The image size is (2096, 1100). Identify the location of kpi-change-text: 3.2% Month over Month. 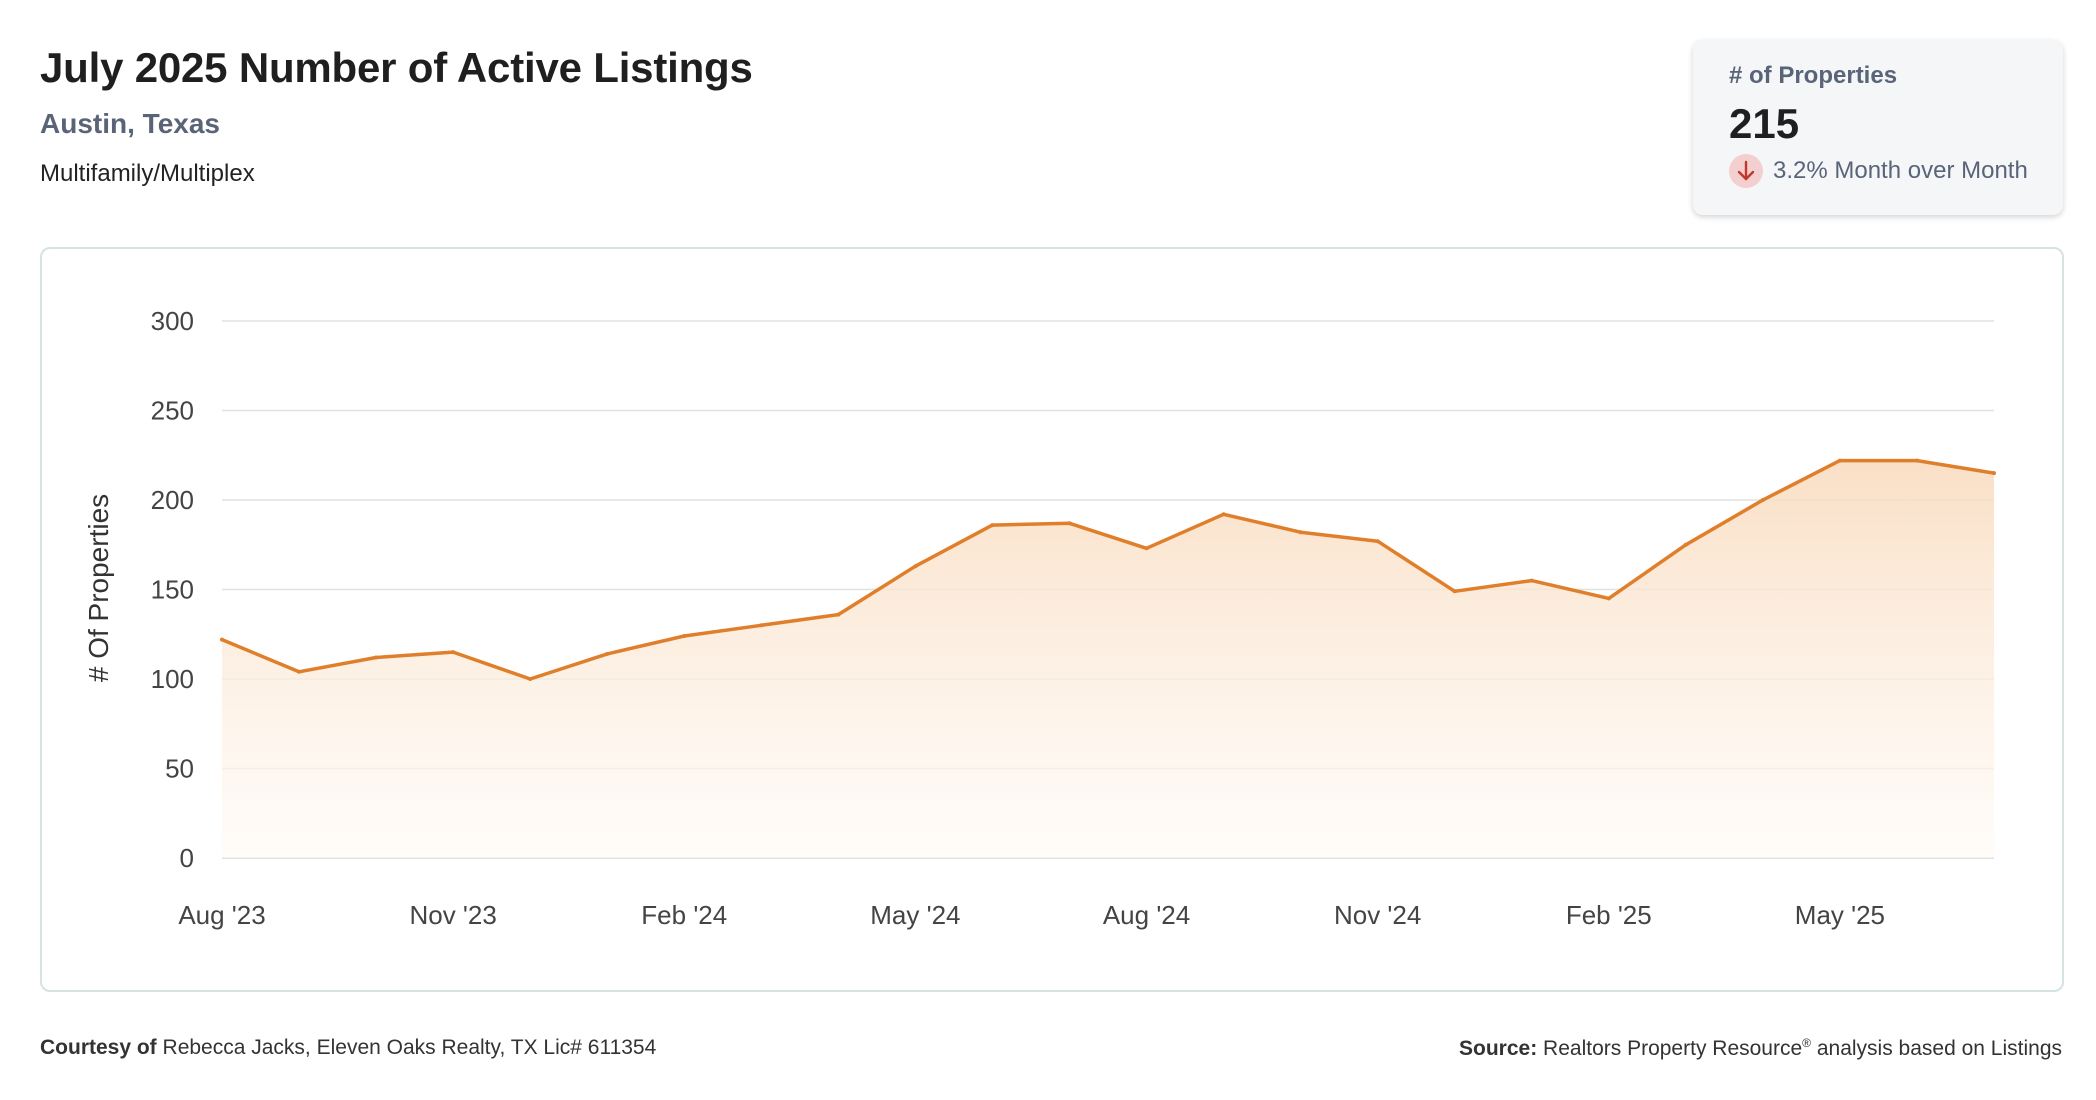
(1900, 170).